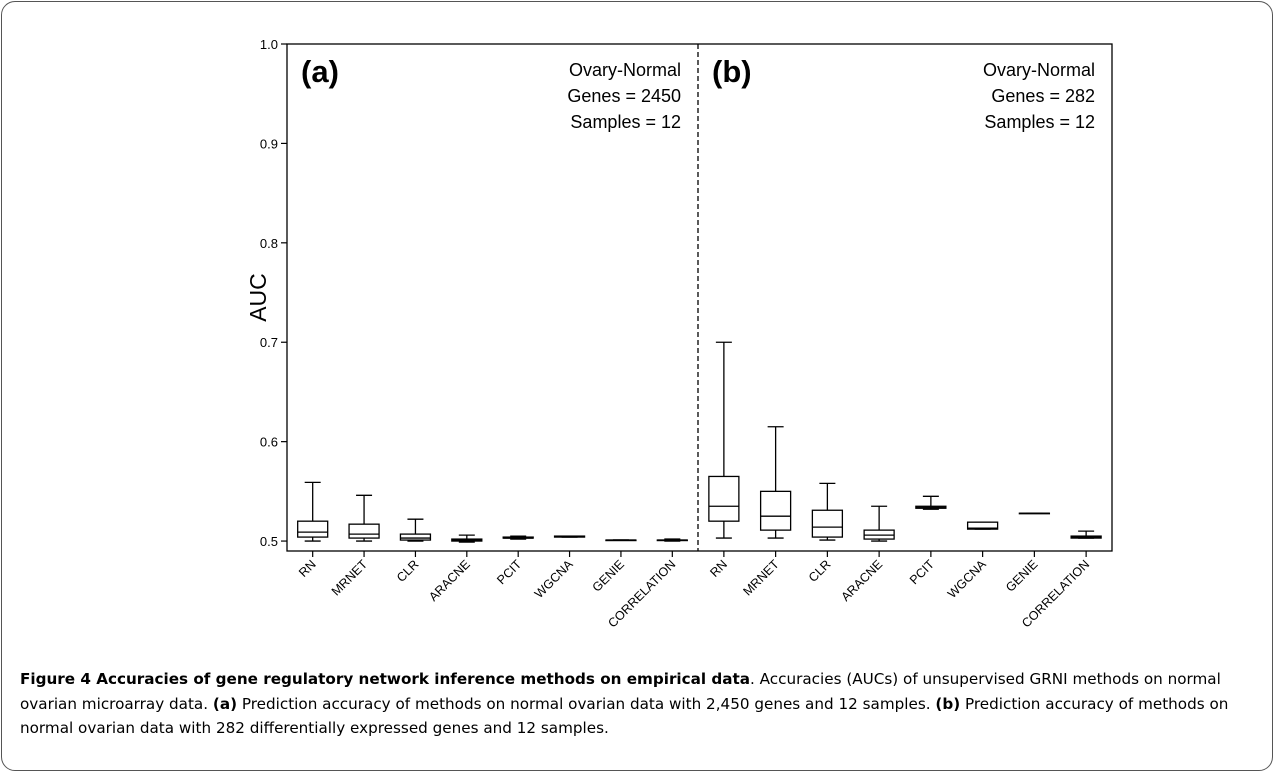 The image size is (1282, 778). Describe the element at coordinates (948, 703) in the screenshot. I see `caption-b-label: (b)` at that location.